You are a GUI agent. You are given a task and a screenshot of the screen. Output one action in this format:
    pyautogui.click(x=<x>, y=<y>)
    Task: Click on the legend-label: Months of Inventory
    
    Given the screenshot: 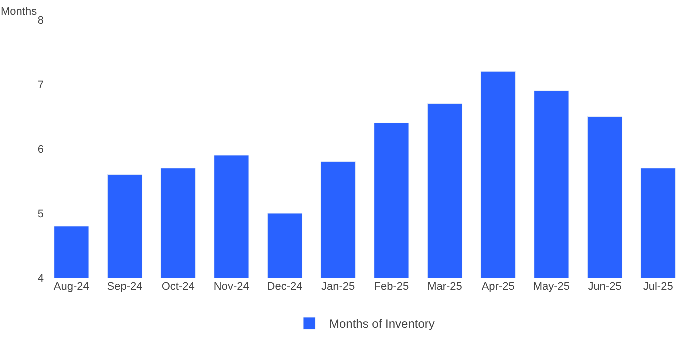 What is the action you would take?
    pyautogui.click(x=382, y=324)
    